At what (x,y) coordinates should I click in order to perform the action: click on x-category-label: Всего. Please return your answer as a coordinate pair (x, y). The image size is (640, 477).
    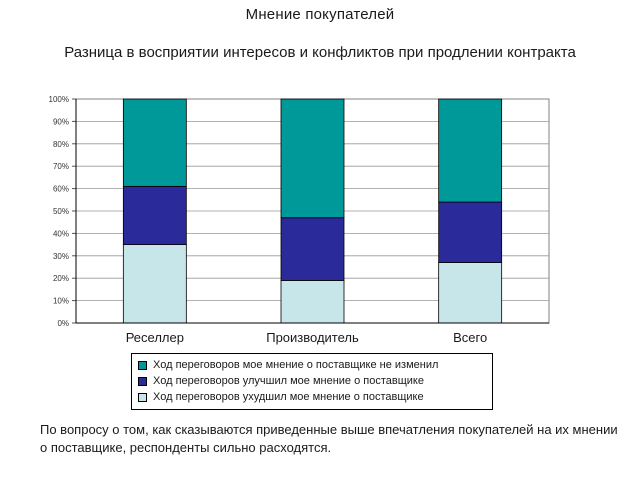
    Looking at the image, I should click on (470, 337).